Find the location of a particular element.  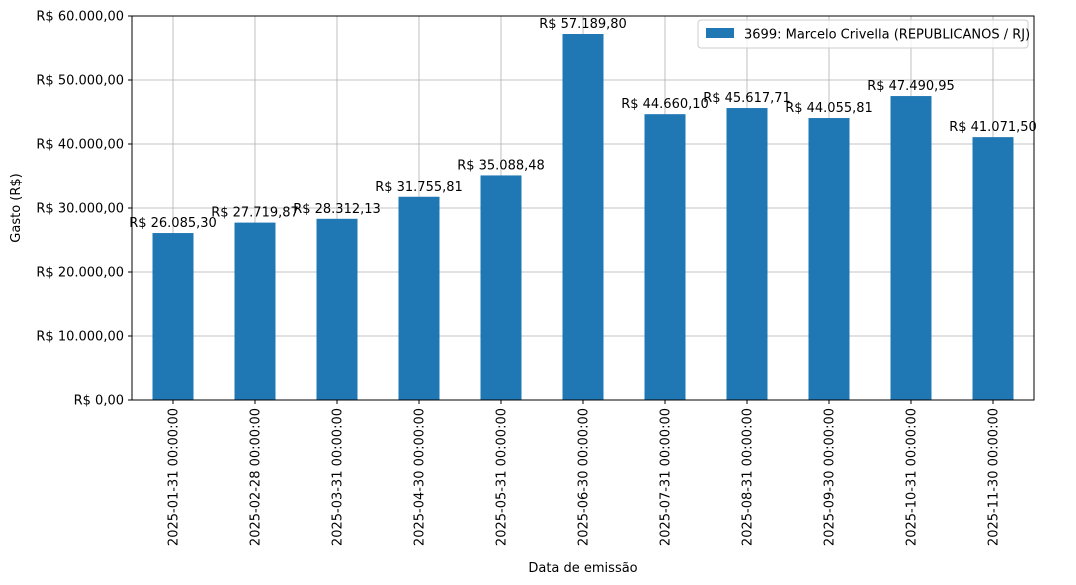

x-tick-label: 2025-11-30 00:00:00 is located at coordinates (994, 477).